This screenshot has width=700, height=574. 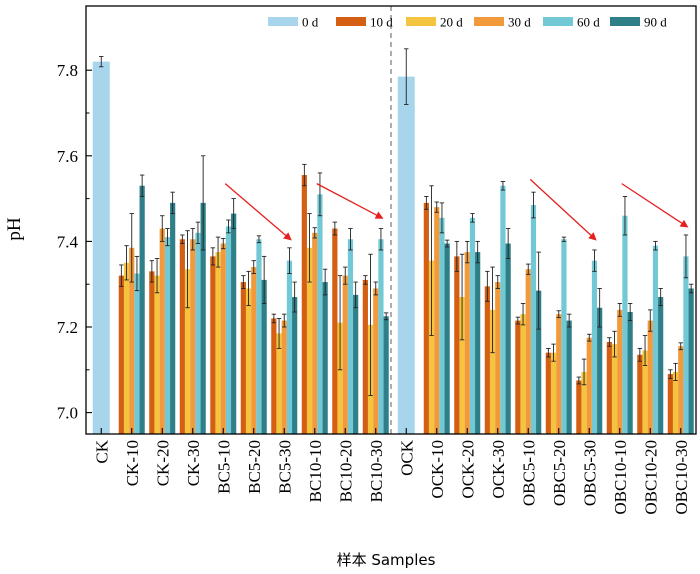 I want to click on x-tick-label-ck: CK, so click(x=101, y=451).